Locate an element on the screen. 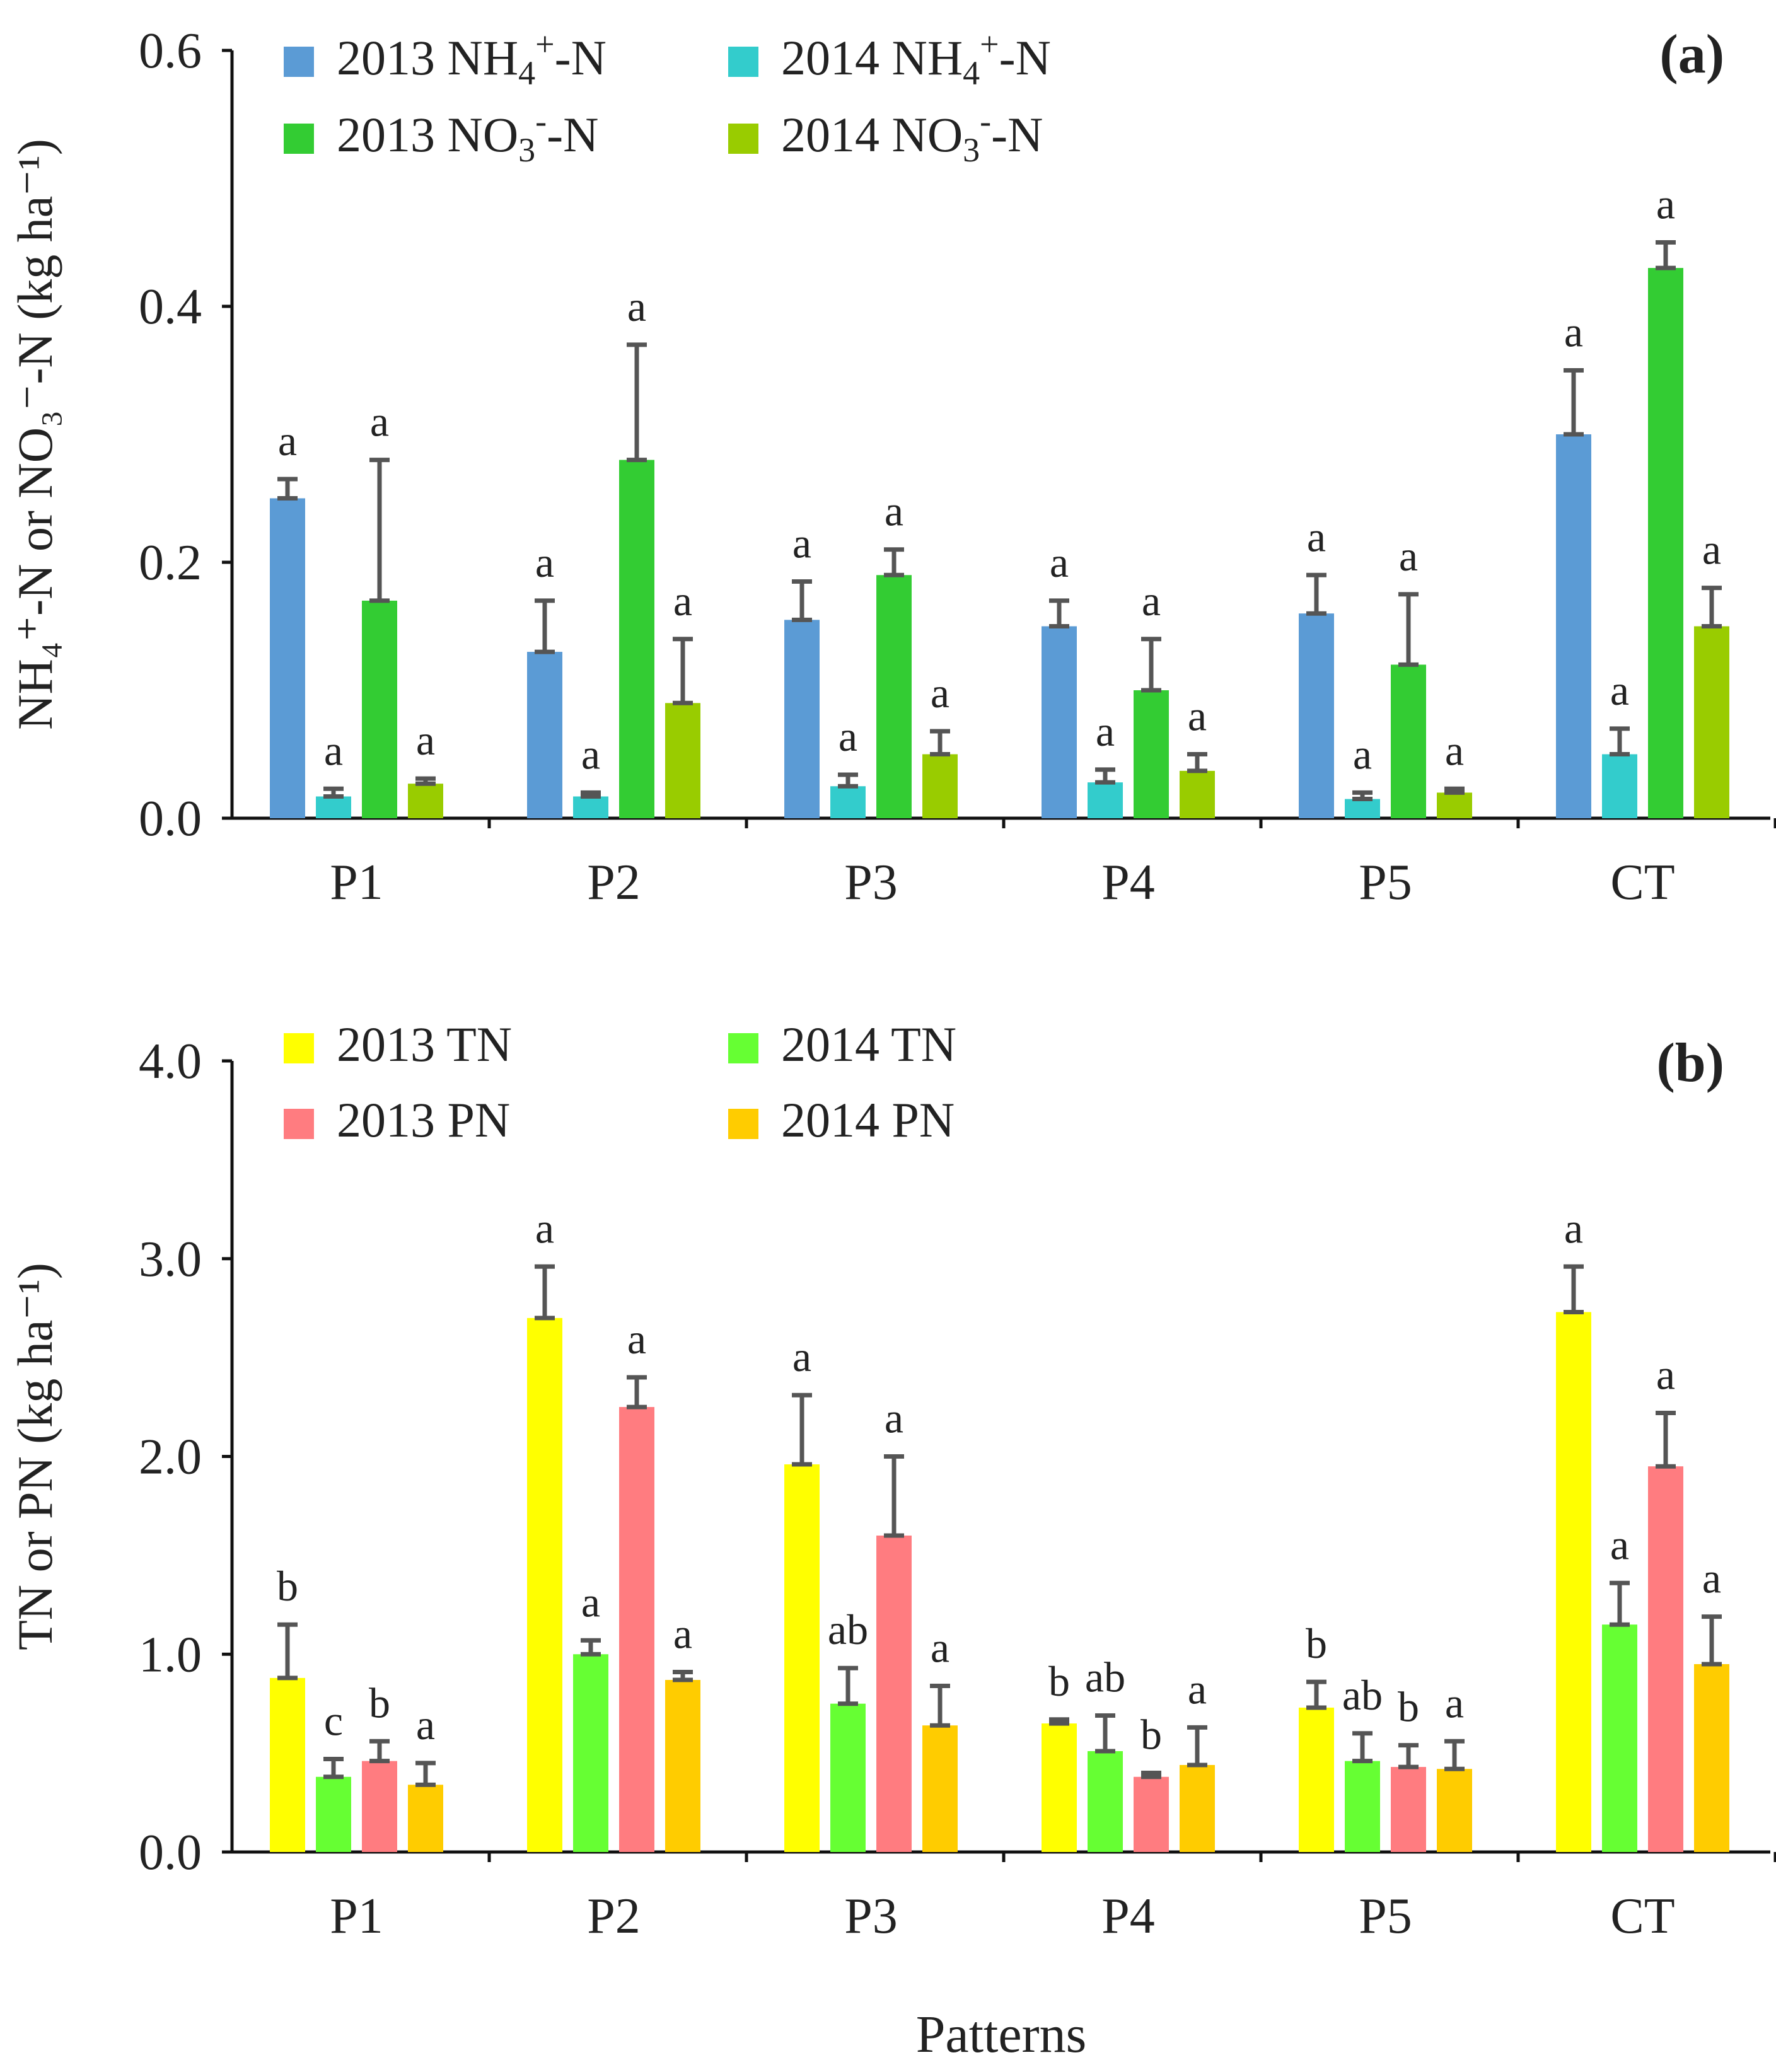  y-tick-label: 0.2 is located at coordinates (170, 563).